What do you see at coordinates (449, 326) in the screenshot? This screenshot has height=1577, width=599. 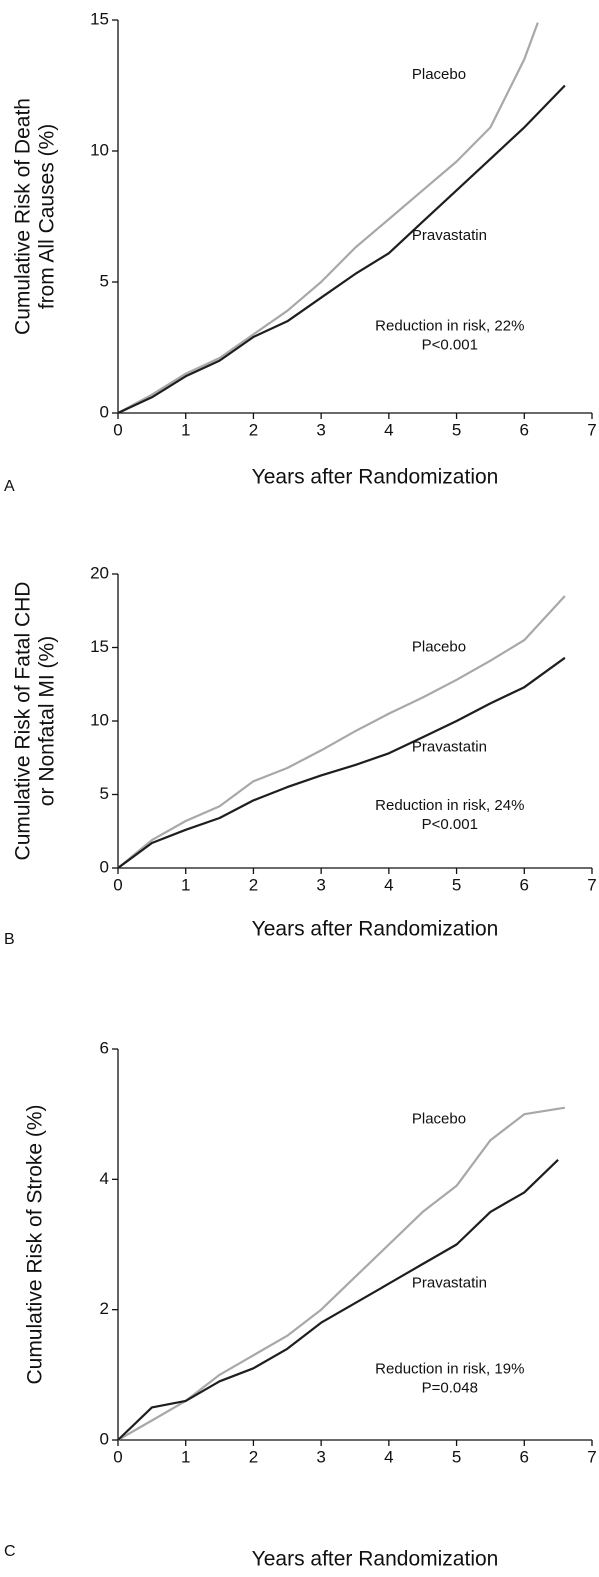 I see `annotation: Reduction in risk, 22%` at bounding box center [449, 326].